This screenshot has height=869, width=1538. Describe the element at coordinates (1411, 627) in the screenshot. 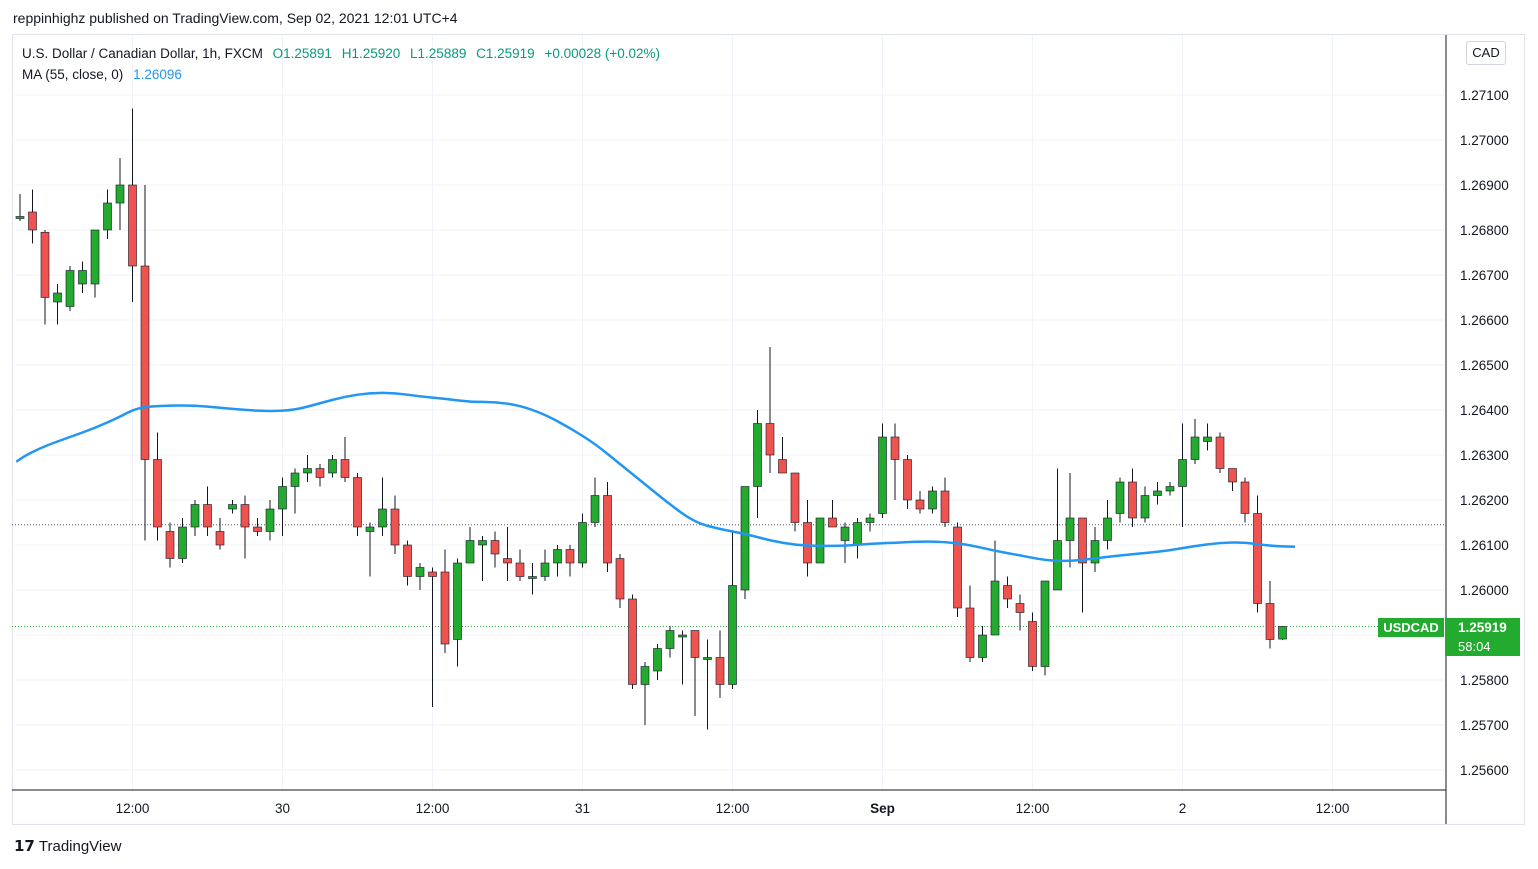

I see `price-tag-symbol: USDCAD` at that location.